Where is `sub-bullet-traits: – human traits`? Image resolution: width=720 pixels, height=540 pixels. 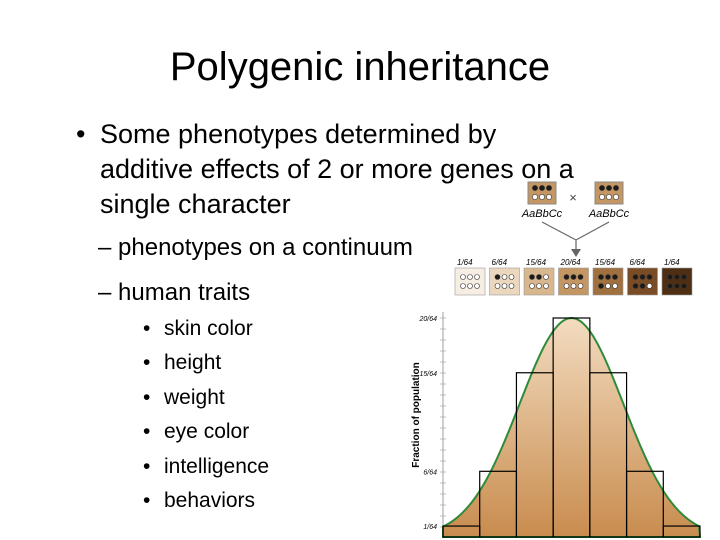
sub-bullet-traits: – human traits is located at coordinates (174, 293).